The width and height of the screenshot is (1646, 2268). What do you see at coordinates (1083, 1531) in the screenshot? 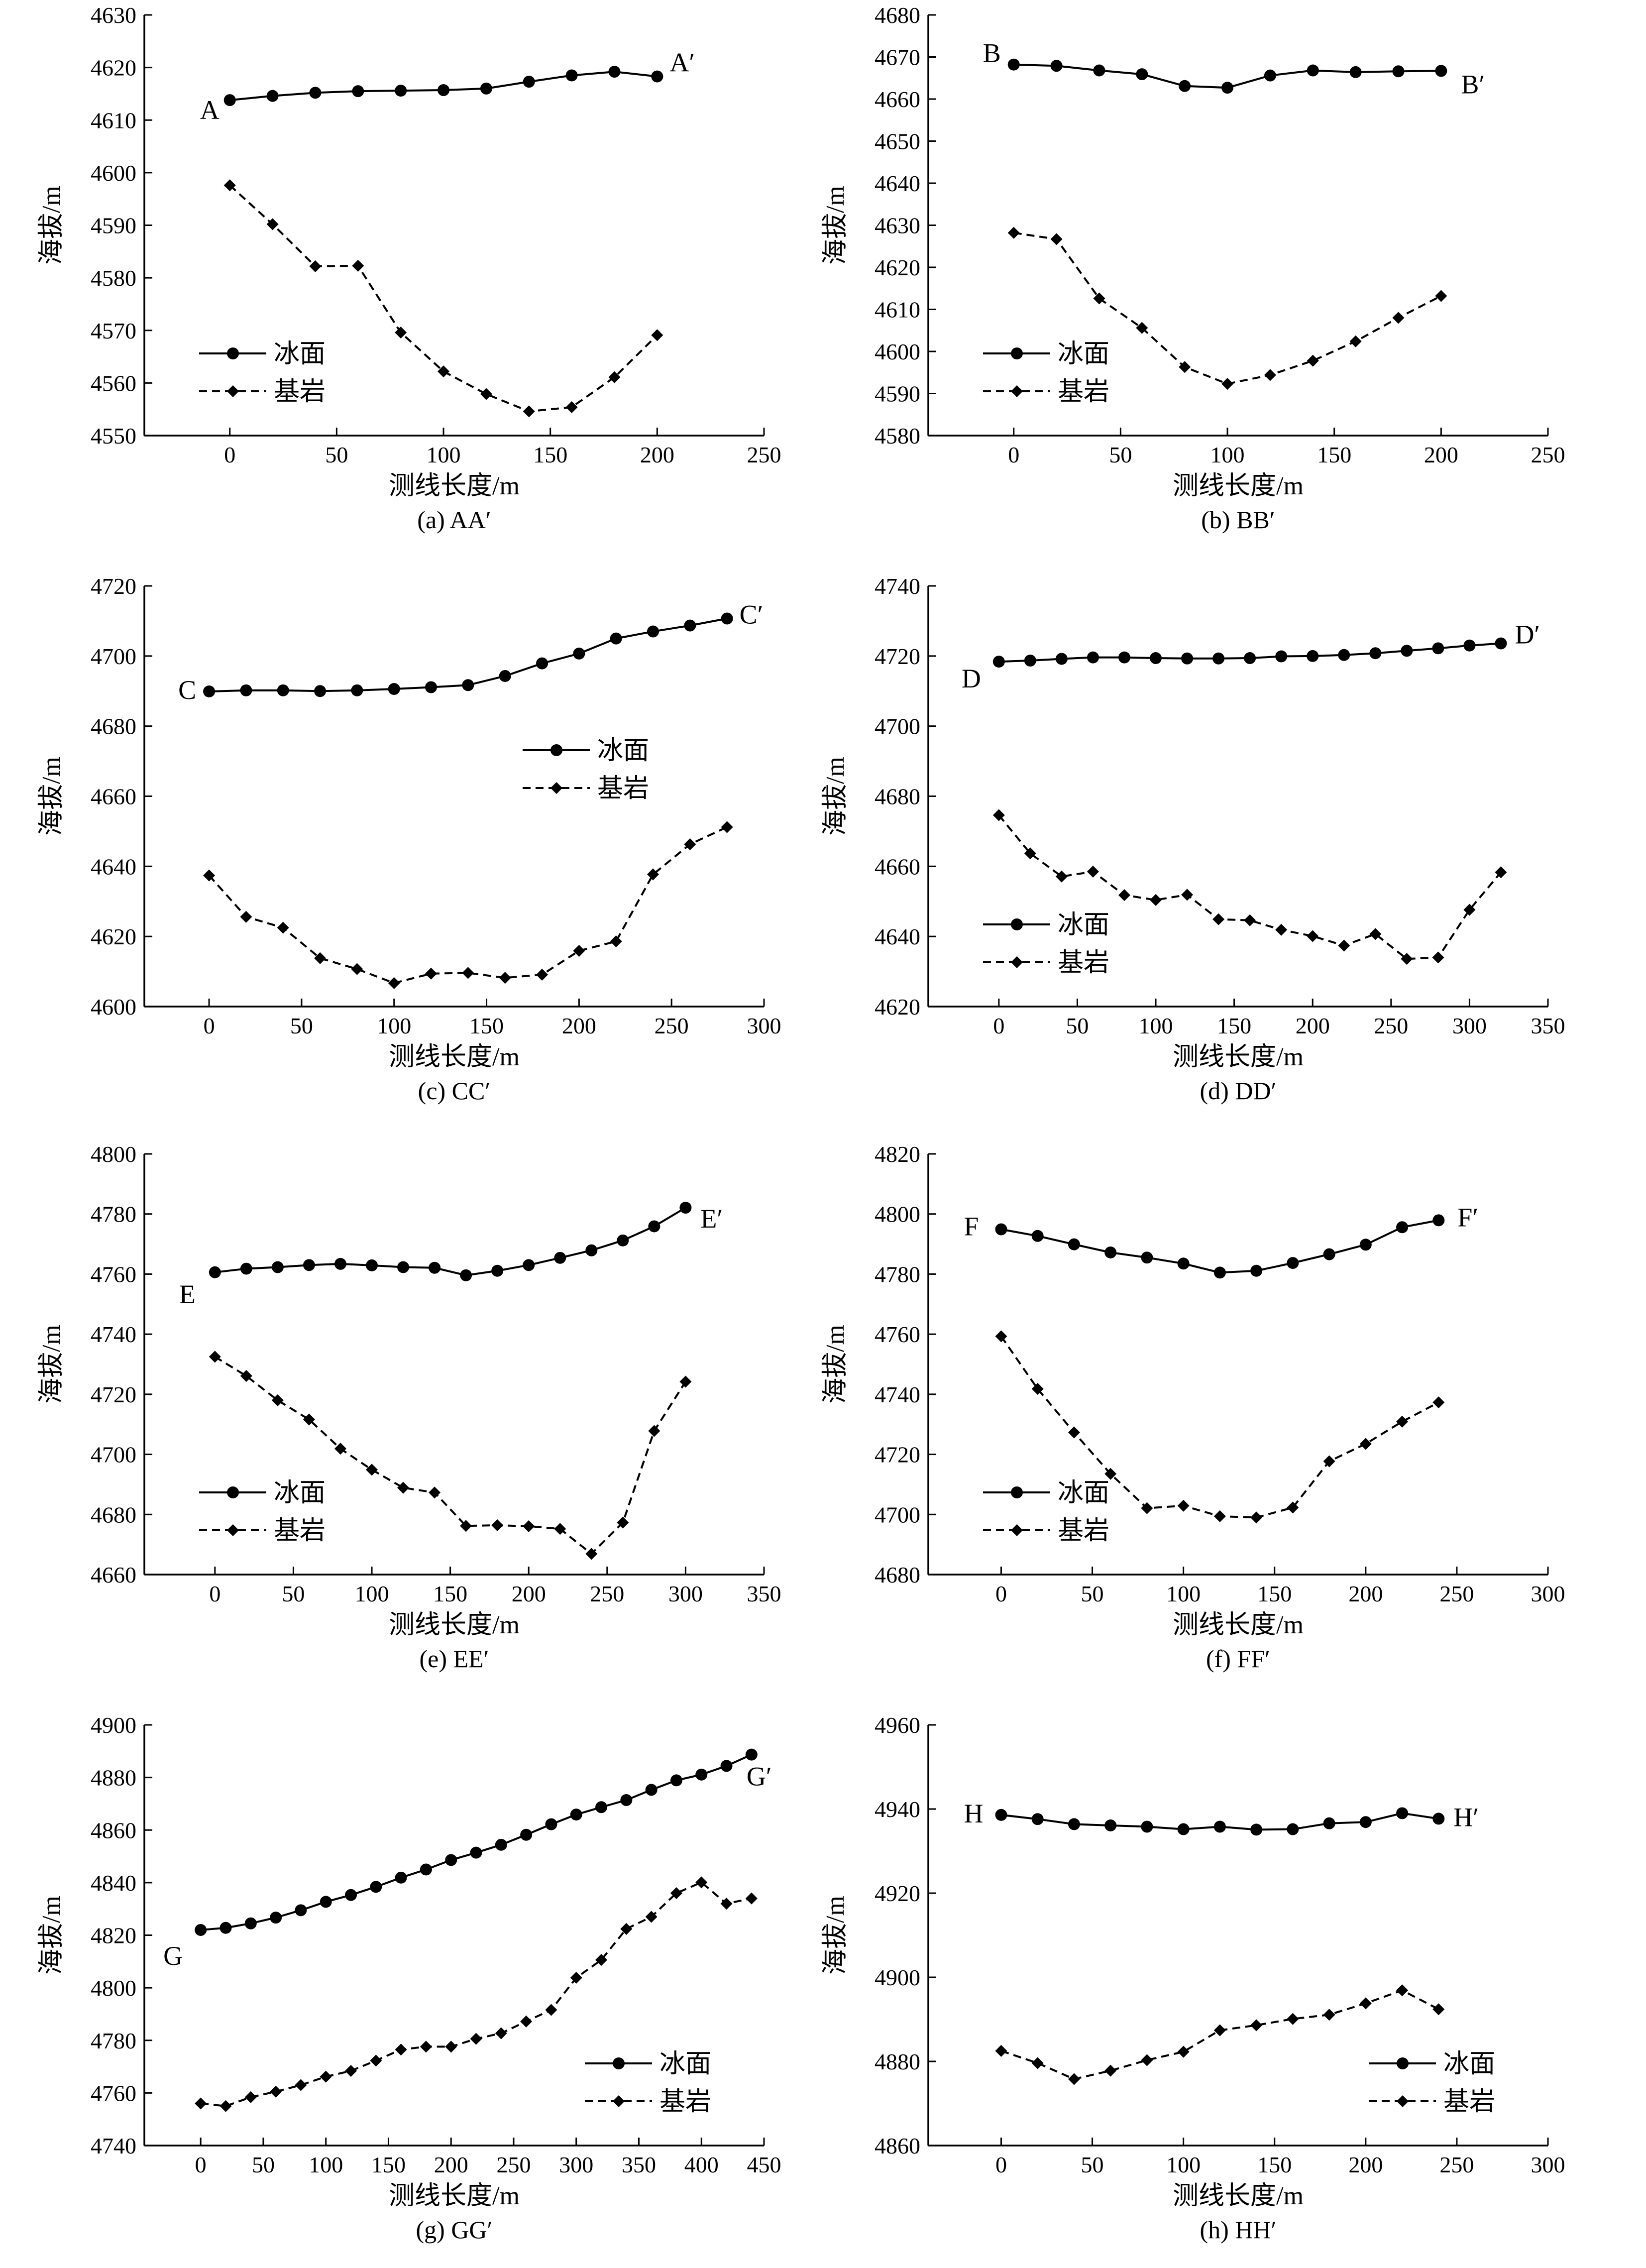
I see `legend-label-bedrock: 基岩` at bounding box center [1083, 1531].